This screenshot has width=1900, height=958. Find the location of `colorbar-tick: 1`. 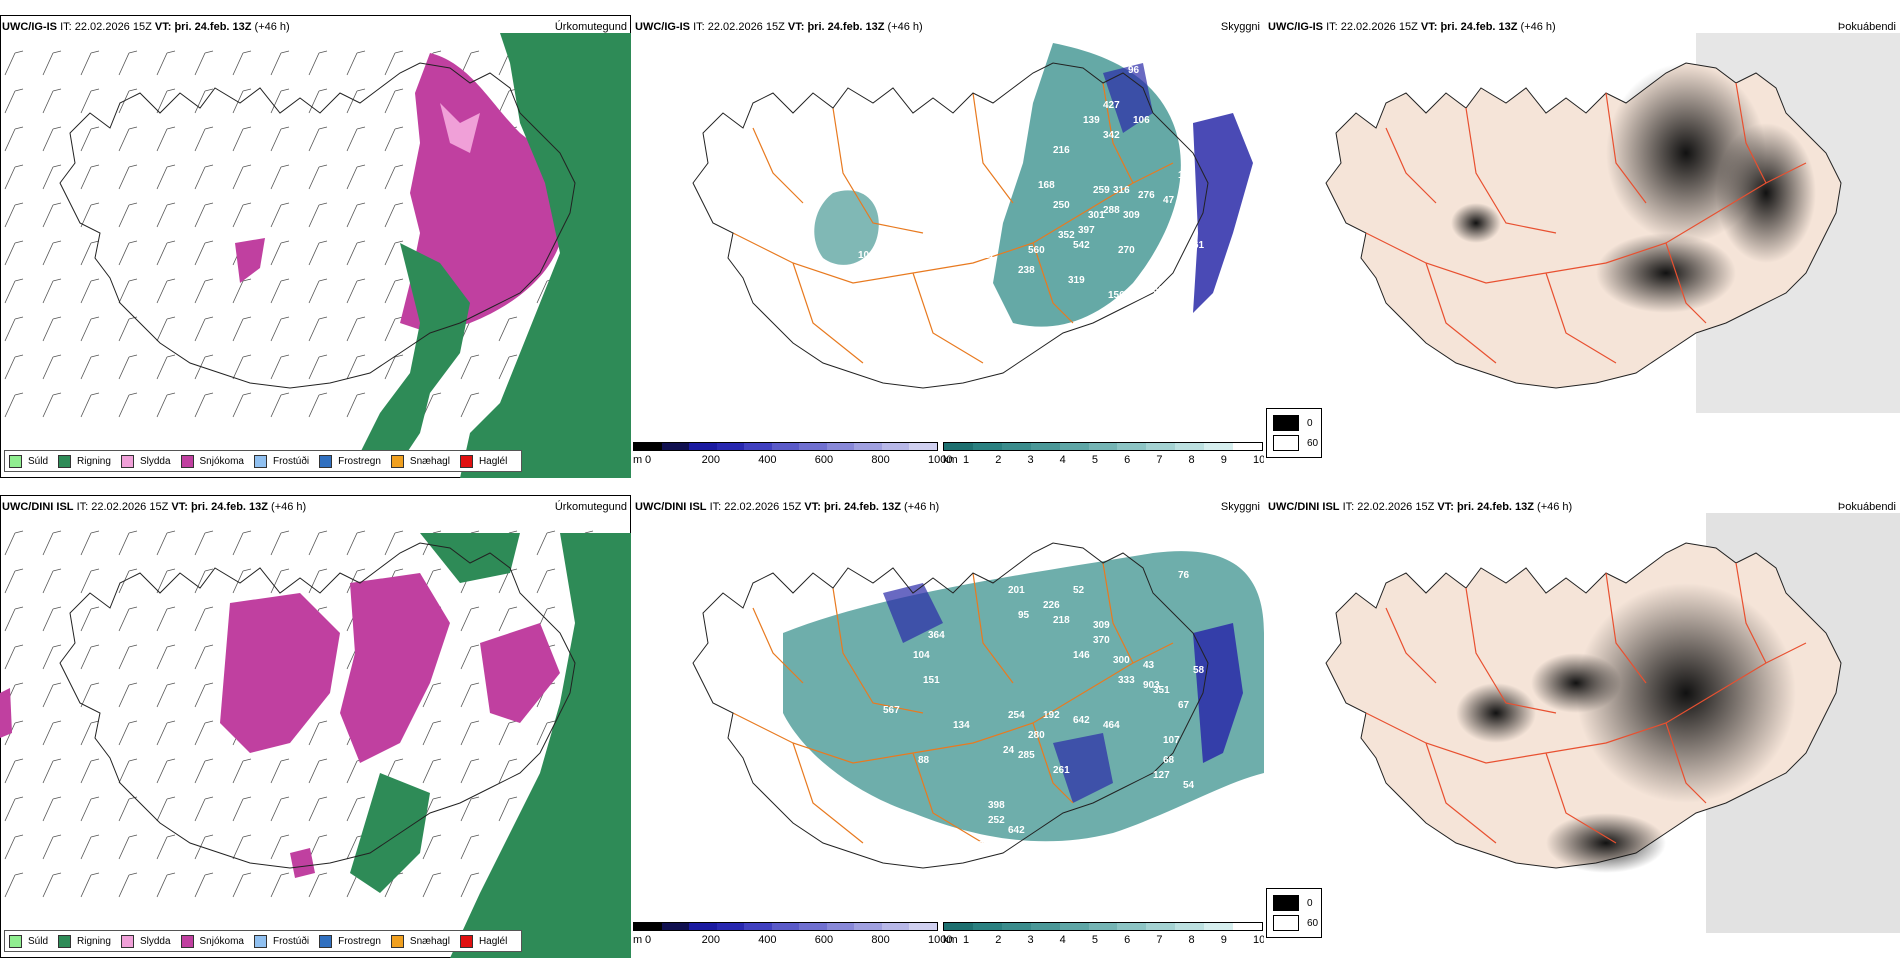

colorbar-tick: 1 is located at coordinates (966, 940).